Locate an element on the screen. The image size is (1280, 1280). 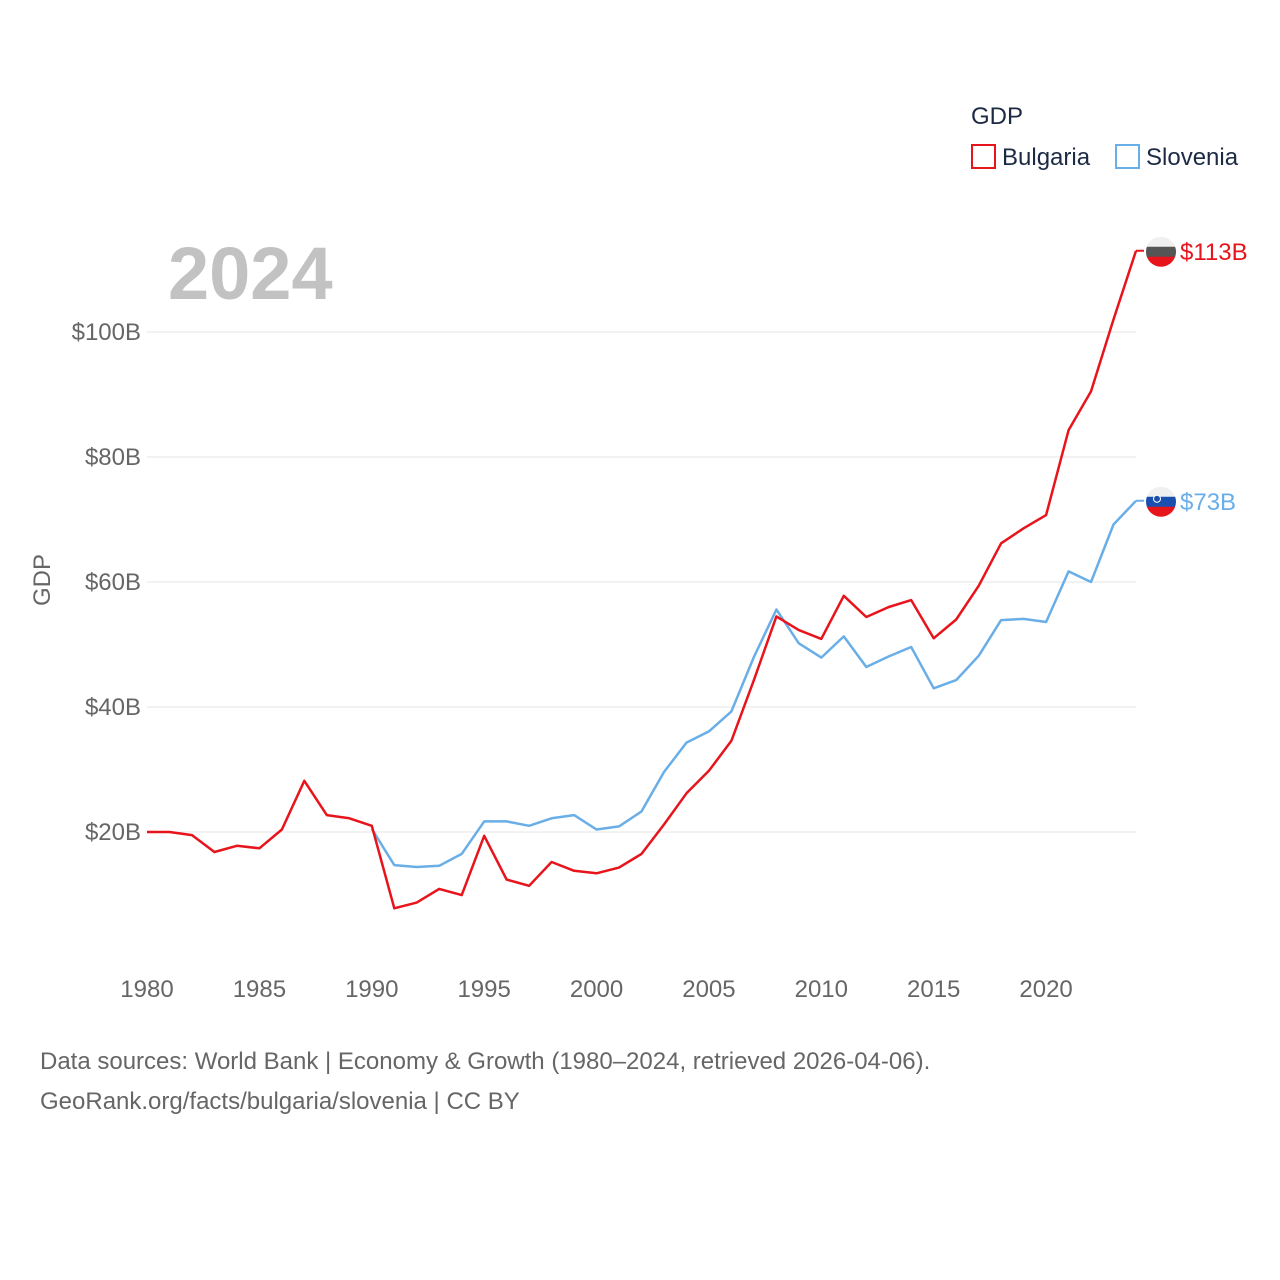
legend-item-slovenia: Slovenia is located at coordinates (1177, 157).